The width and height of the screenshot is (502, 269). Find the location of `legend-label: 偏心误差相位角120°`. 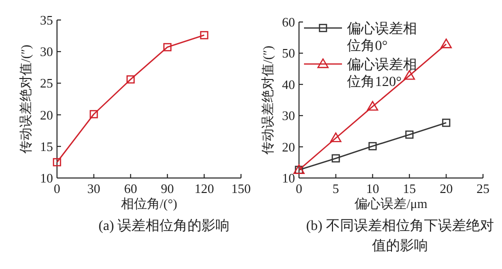

legend-label: 偏心误差相位角120° is located at coordinates (382, 73).